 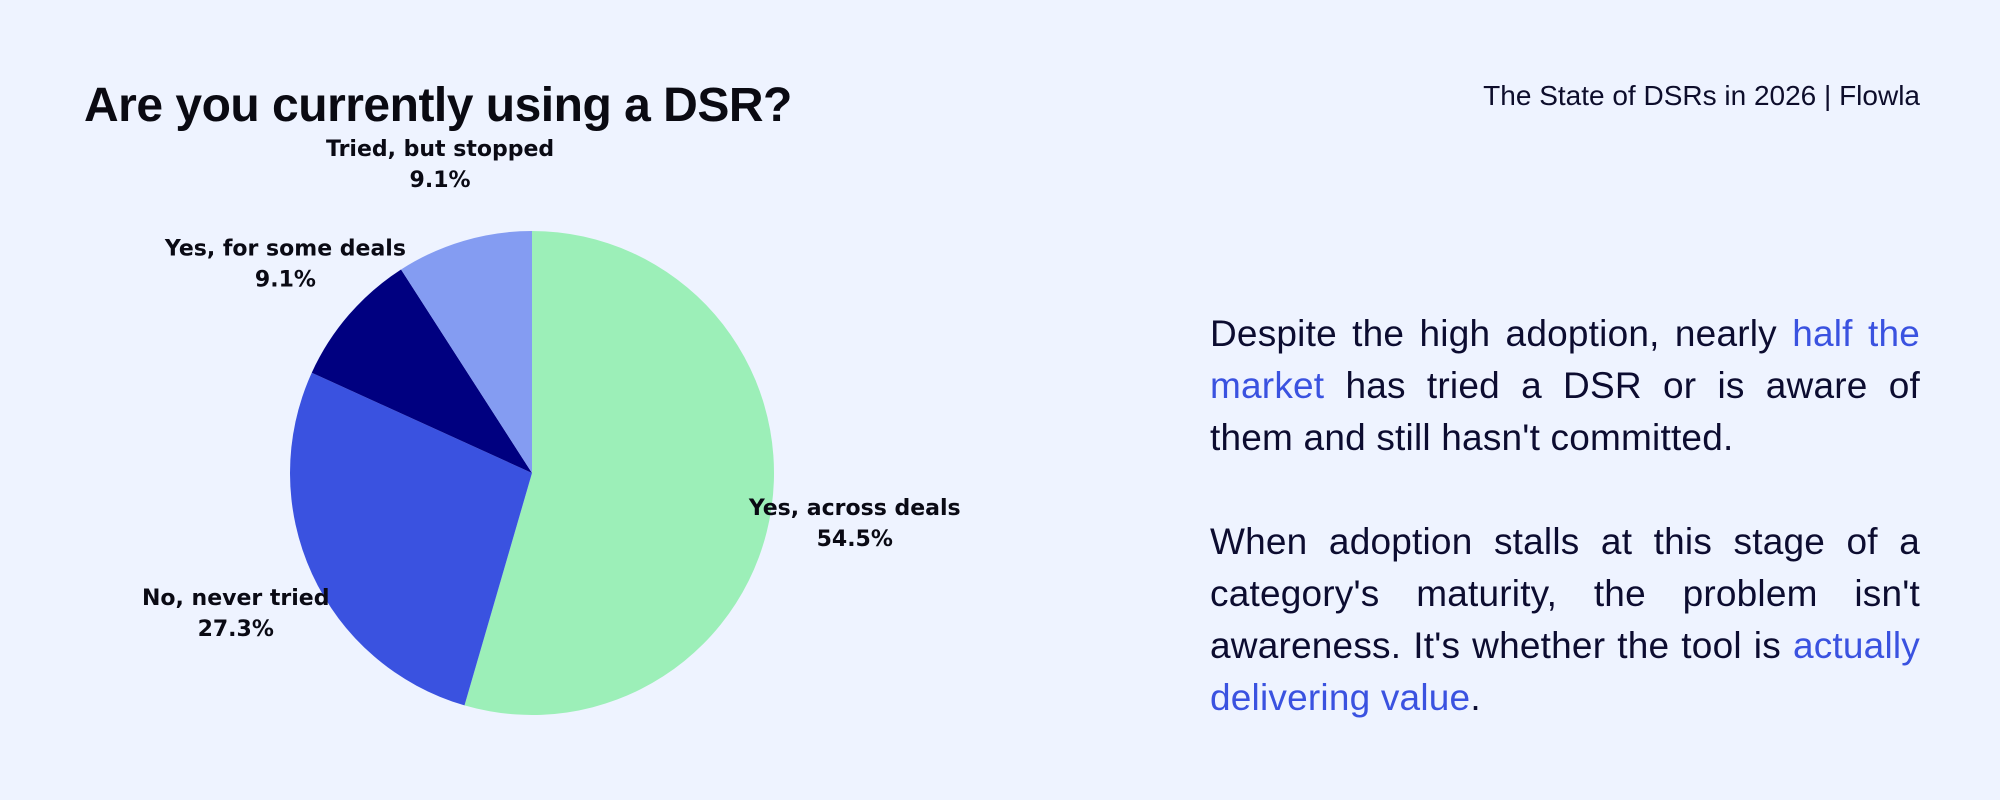 I want to click on pie-label-tried-but-stopped: Tried, but stopped 9.1%, so click(x=440, y=165).